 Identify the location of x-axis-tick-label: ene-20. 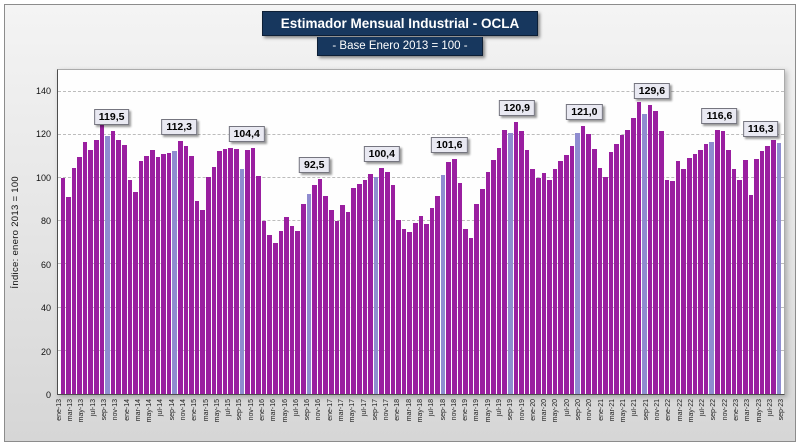
(533, 410).